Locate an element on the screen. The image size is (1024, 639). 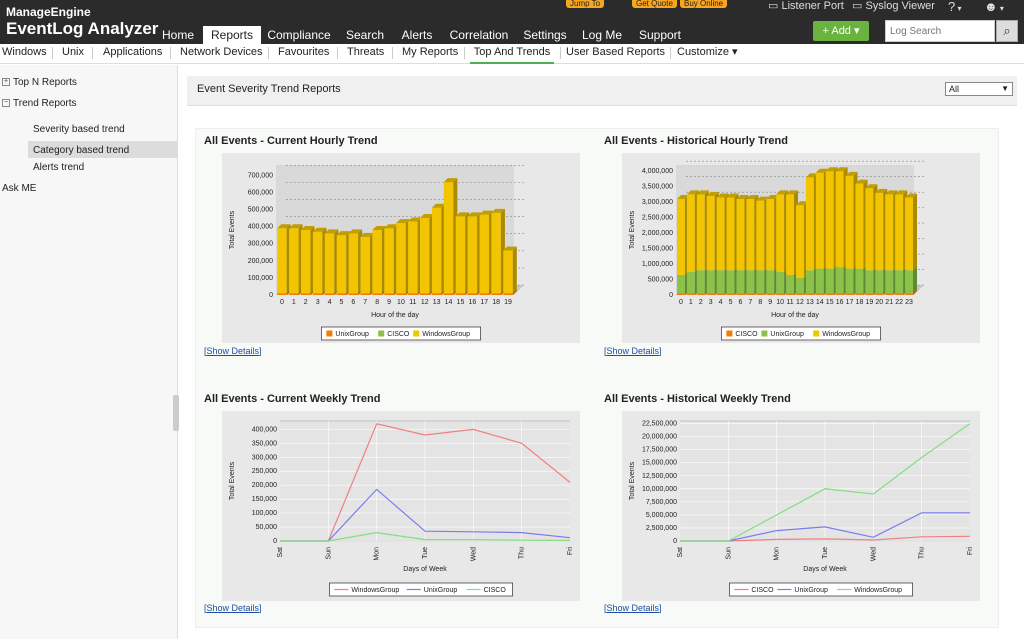
nav-correlation: Correlation is located at coordinates (479, 35).